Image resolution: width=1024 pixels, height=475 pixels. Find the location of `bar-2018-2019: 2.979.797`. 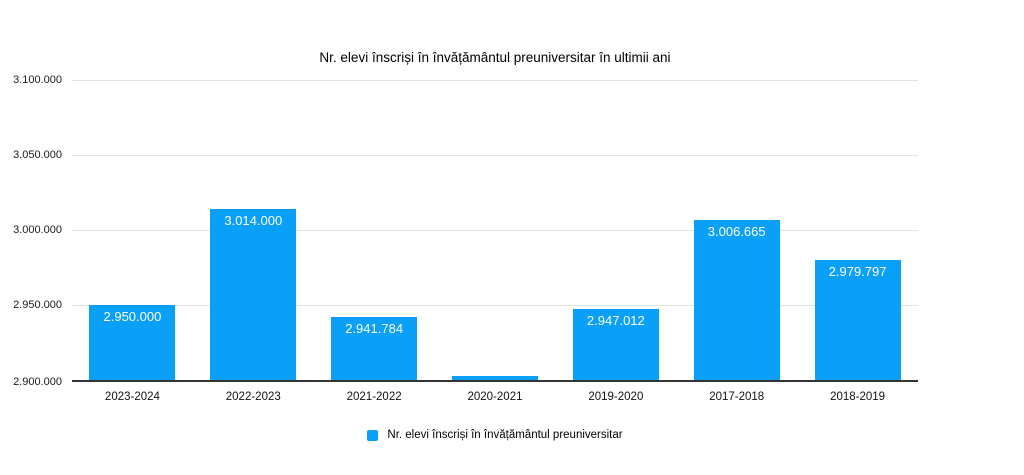

bar-2018-2019: 2.979.797 is located at coordinates (857, 320).